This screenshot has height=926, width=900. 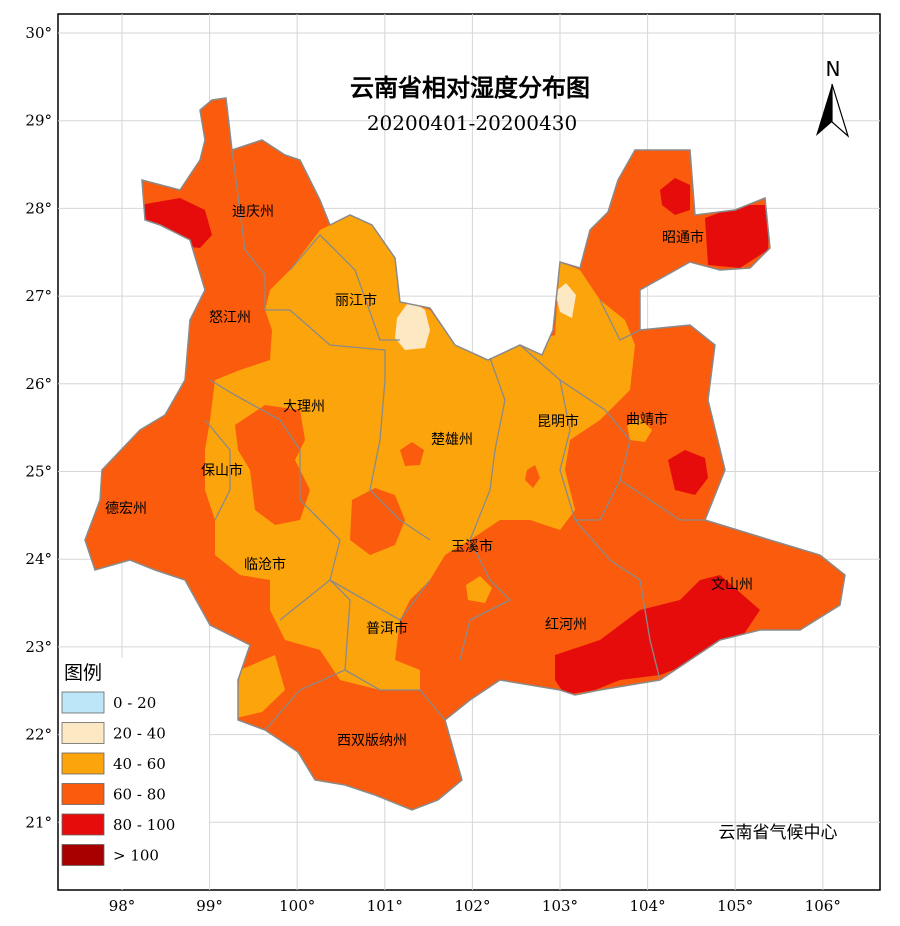 What do you see at coordinates (470, 88) in the screenshot?
I see `map-title: 云南省相对湿度分布图` at bounding box center [470, 88].